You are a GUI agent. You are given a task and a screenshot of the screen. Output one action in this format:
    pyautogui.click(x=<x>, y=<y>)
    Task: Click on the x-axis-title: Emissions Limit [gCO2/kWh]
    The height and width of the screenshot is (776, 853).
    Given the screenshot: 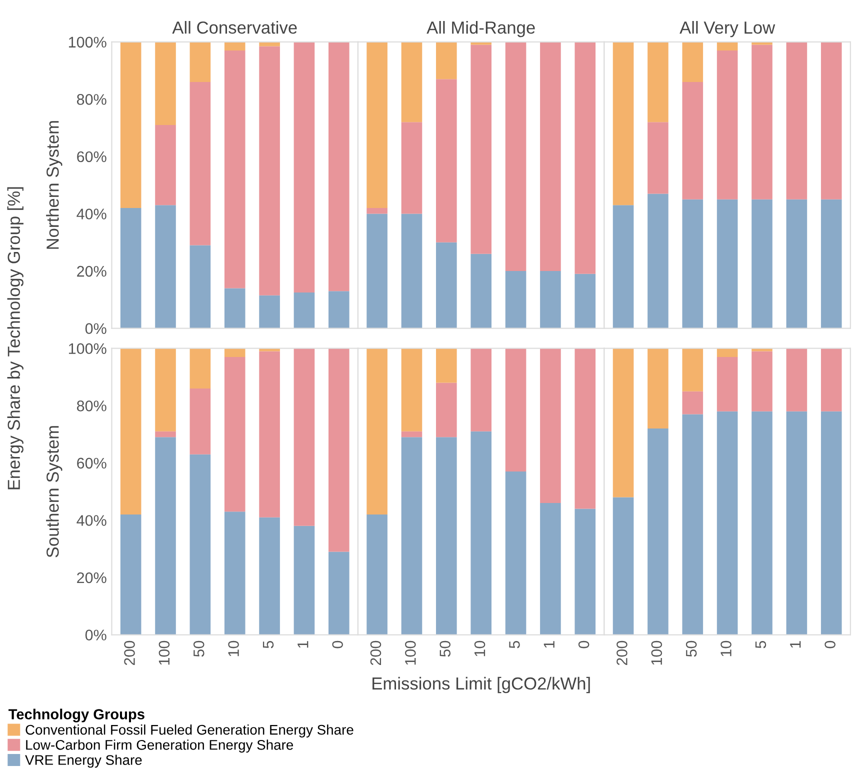 What is the action you would take?
    pyautogui.click(x=481, y=685)
    